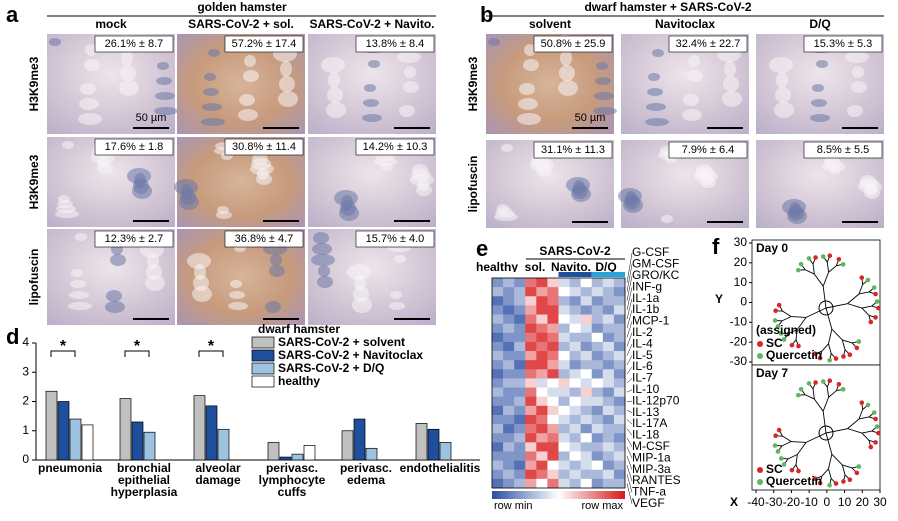 The width and height of the screenshot is (898, 521). What do you see at coordinates (667, 7) in the screenshot?
I see `panel-title: dwarf hamster + SARS-CoV-2` at bounding box center [667, 7].